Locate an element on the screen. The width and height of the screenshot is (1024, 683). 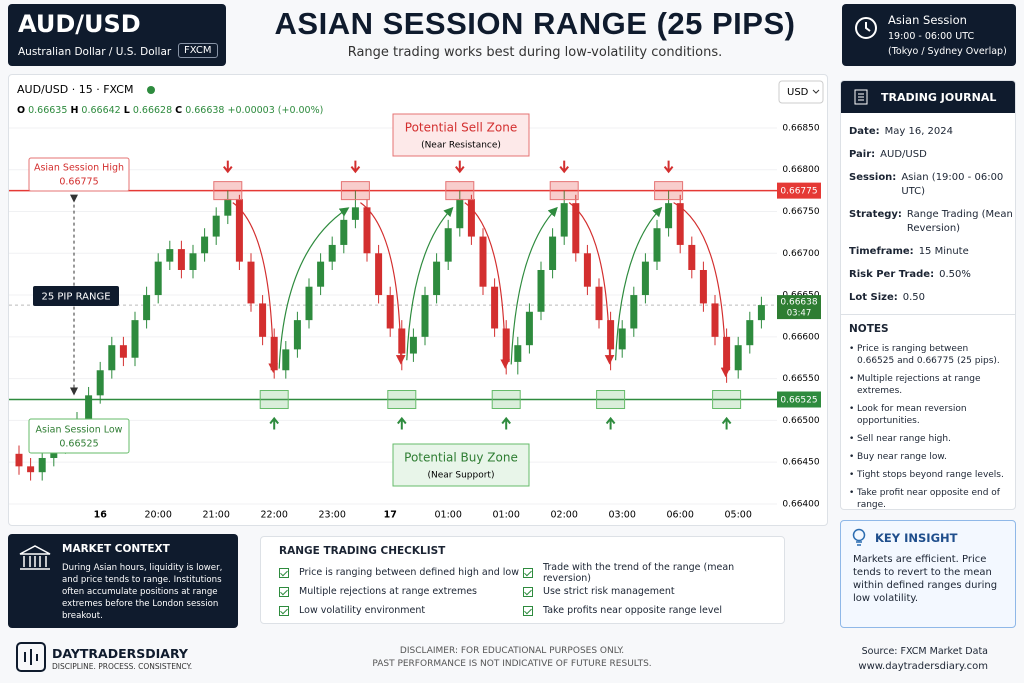
checklist-title: RANGE TRADING CHECKLIST is located at coordinates (362, 551).